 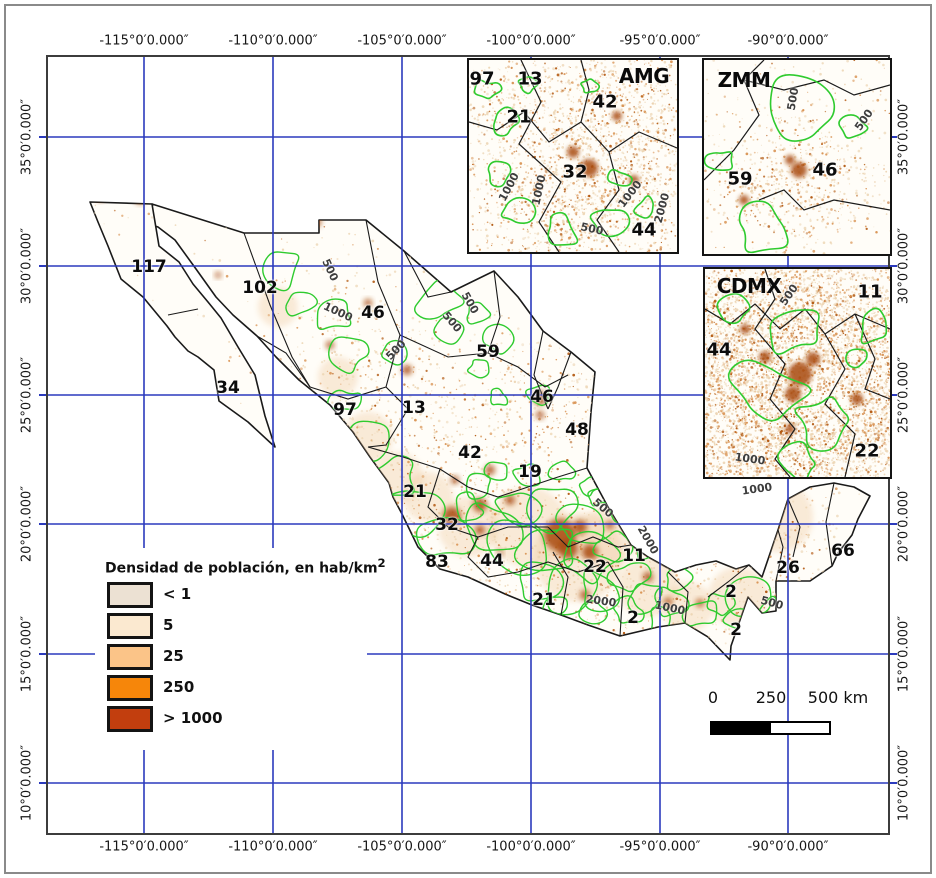 What do you see at coordinates (542, 397) in the screenshot?
I see `state-density-label-7: 46` at bounding box center [542, 397].